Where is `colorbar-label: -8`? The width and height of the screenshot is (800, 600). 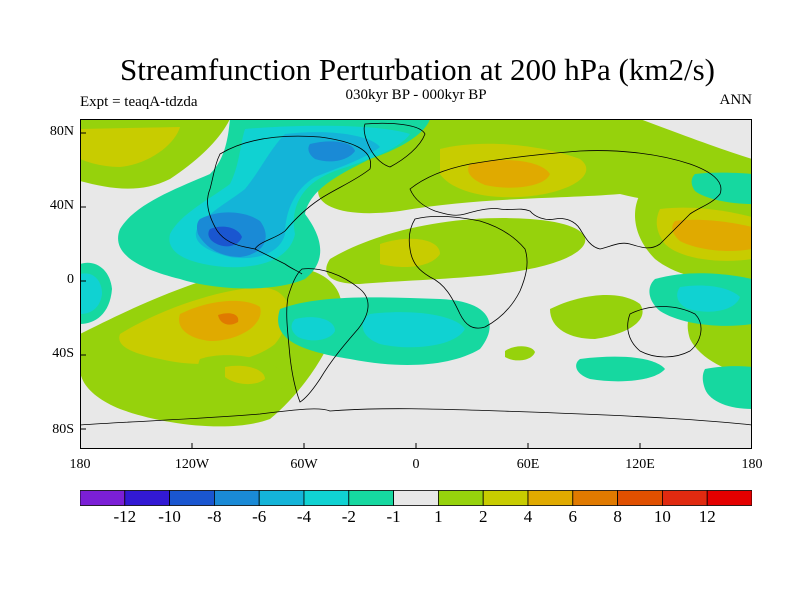
colorbar-label: -8 is located at coordinates (214, 516).